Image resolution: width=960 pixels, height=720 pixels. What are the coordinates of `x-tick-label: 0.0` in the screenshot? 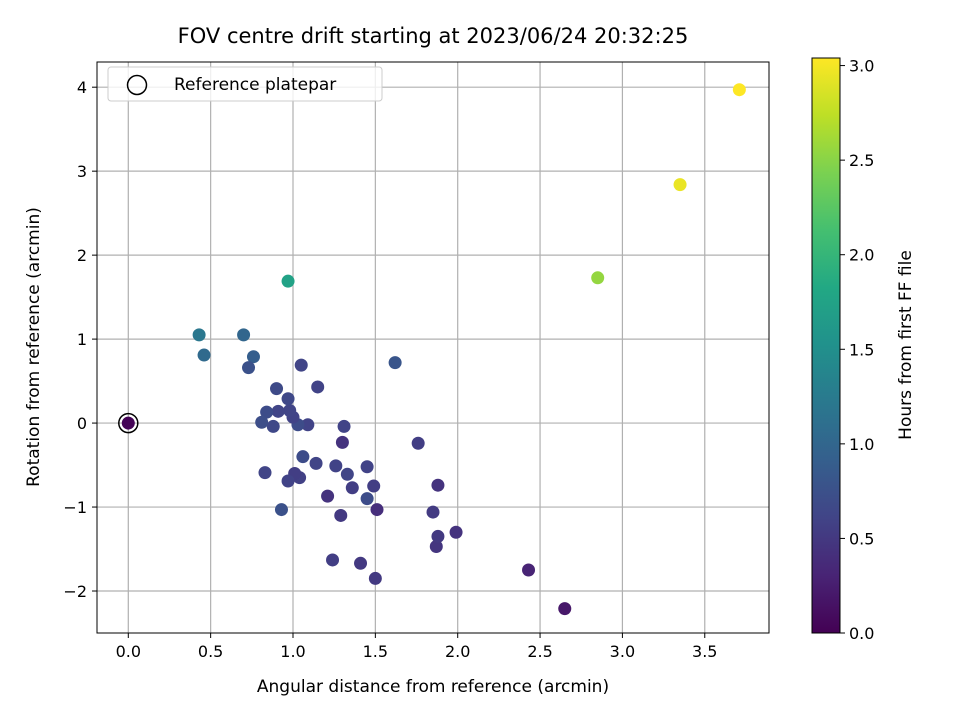 It's located at (128, 651).